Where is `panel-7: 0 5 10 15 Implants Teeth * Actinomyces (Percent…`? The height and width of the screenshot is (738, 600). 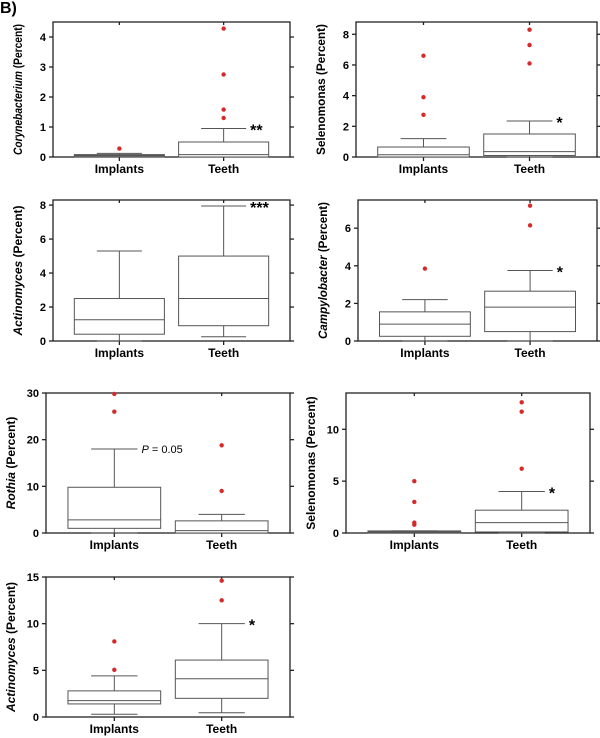 panel-7: 0 5 10 15 Implants Teeth * Actinomyces (Percent… is located at coordinates (149, 654).